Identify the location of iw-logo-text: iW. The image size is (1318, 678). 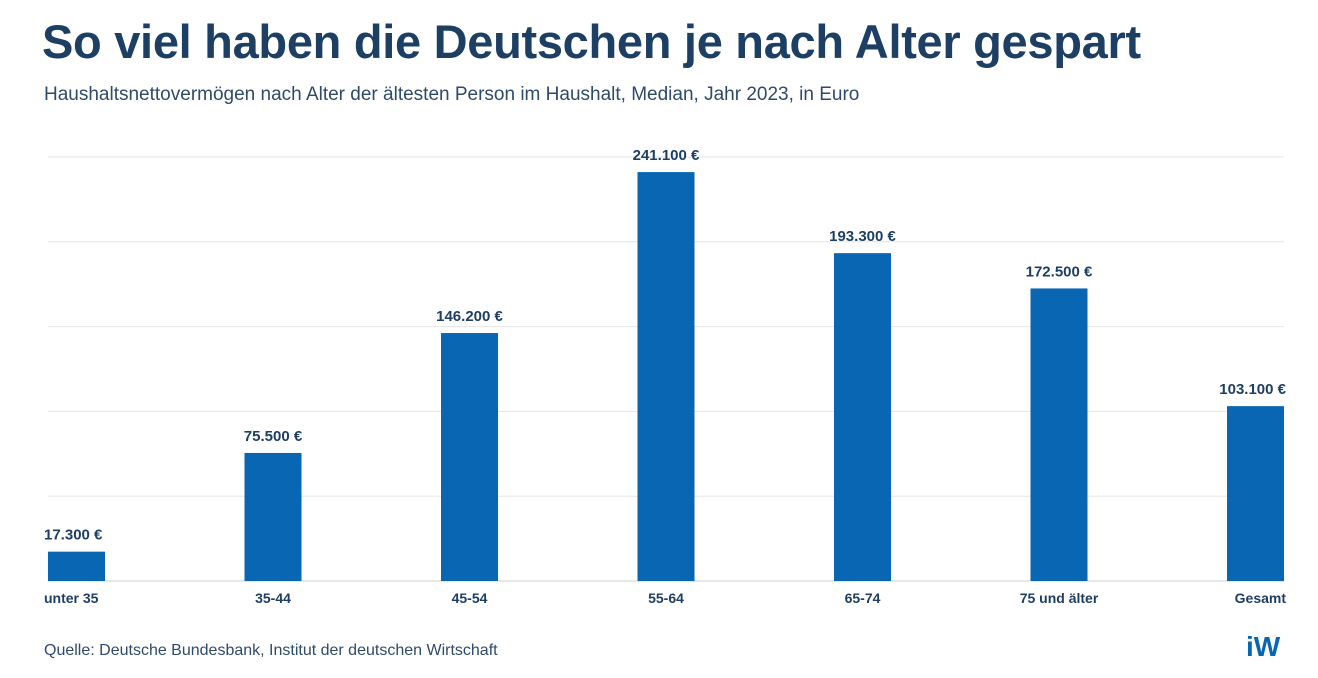
(1263, 646).